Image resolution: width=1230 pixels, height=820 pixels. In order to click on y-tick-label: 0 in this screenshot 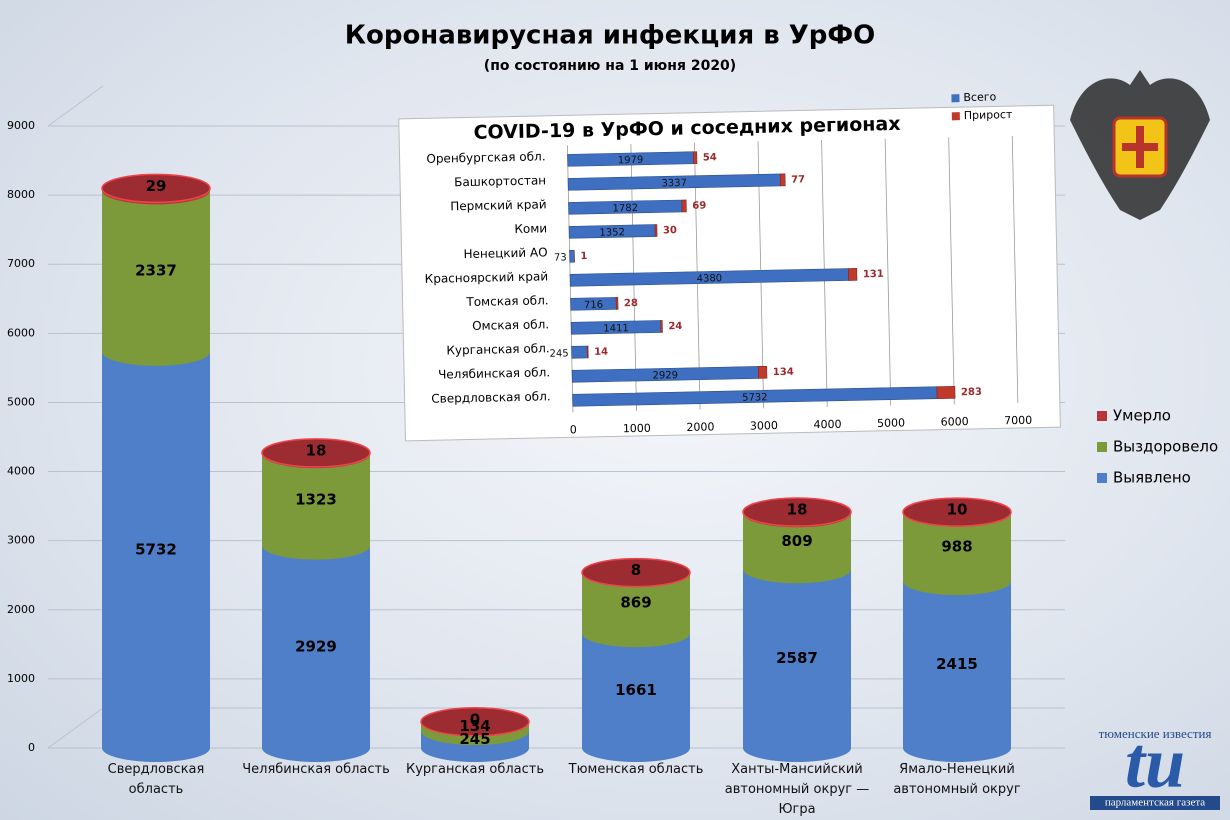, I will do `click(31, 747)`.